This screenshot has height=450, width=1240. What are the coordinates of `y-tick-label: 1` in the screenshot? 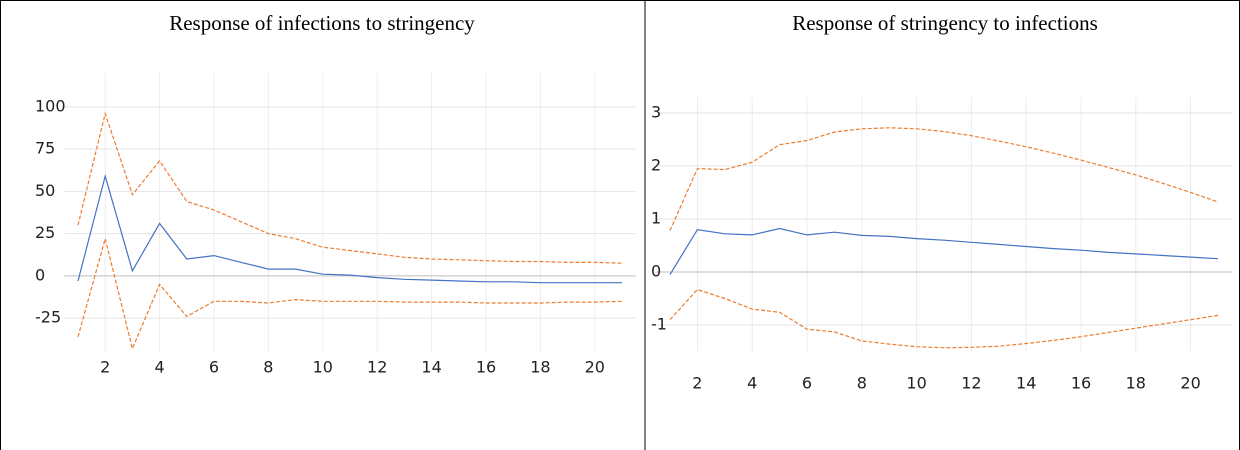 It's located at (656, 217).